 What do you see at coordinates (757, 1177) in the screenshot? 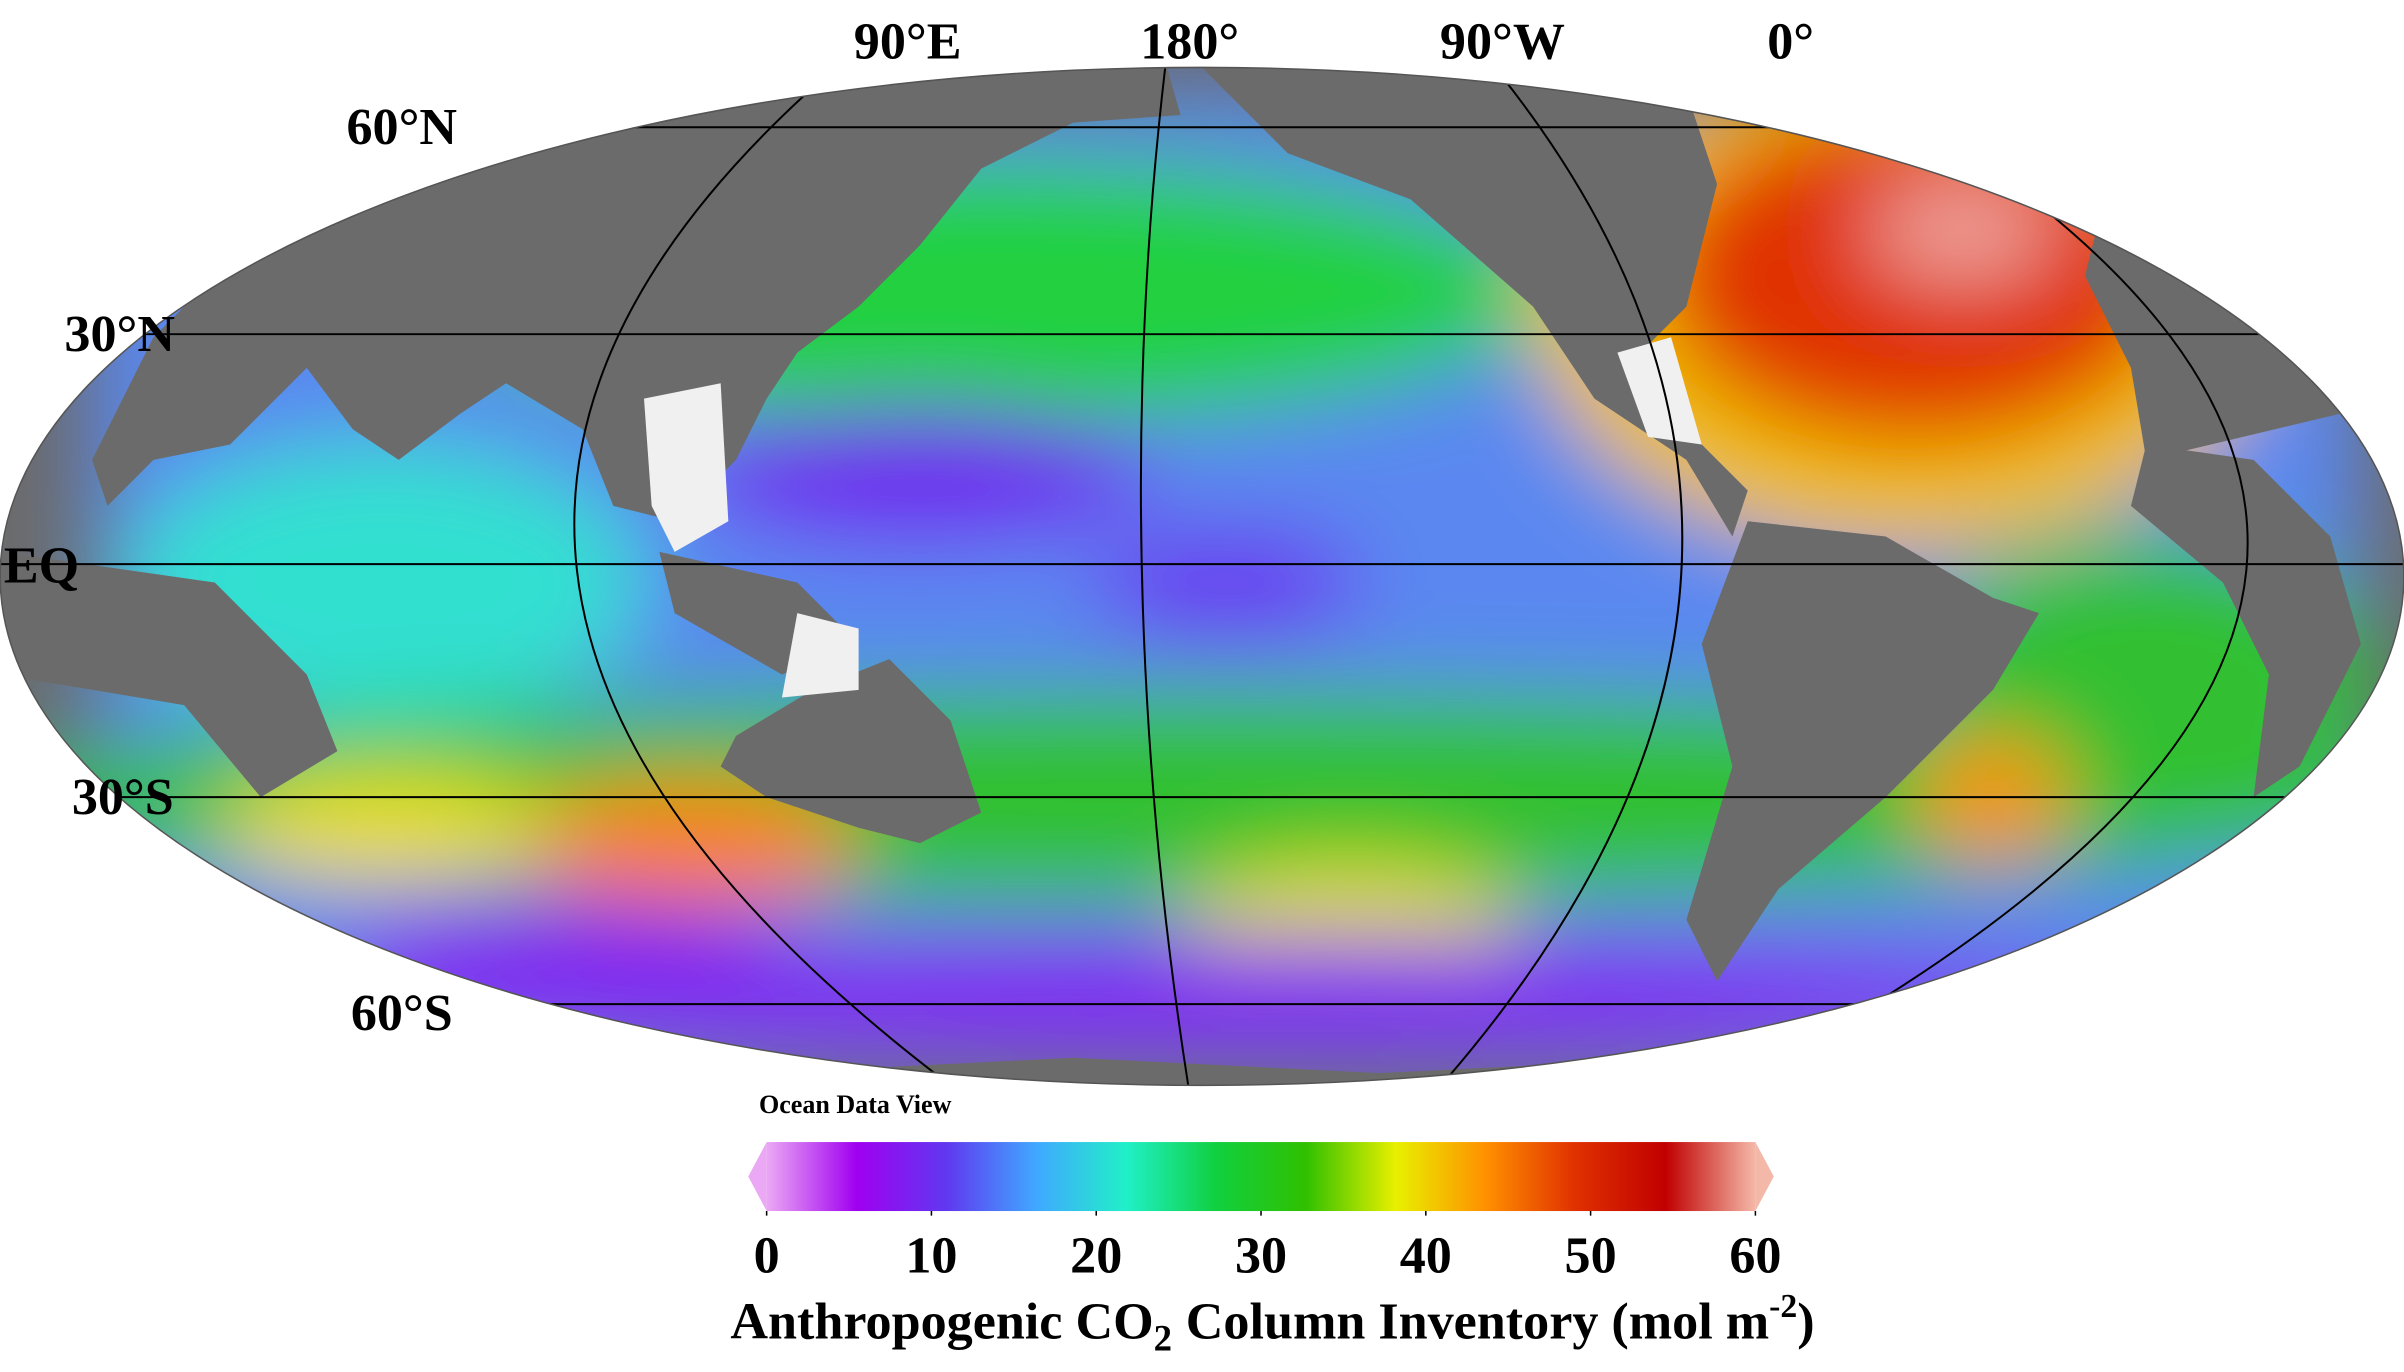
I see `colorbar-extend-low` at bounding box center [757, 1177].